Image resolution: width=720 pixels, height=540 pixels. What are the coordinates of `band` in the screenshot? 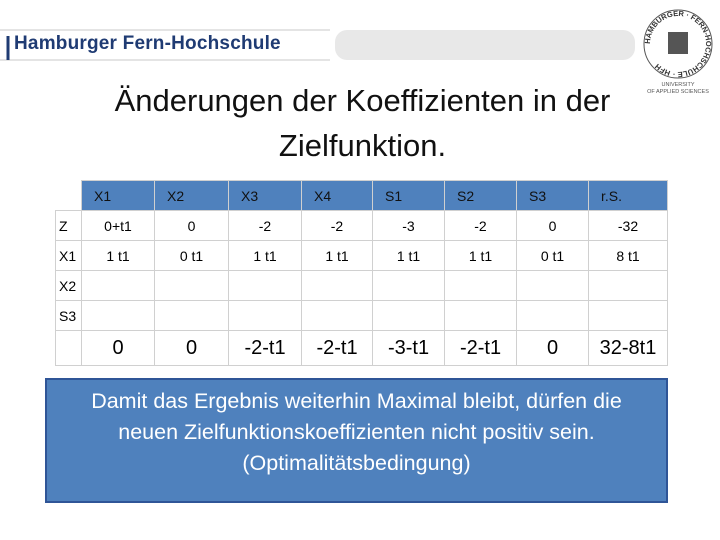 It's located at (485, 45).